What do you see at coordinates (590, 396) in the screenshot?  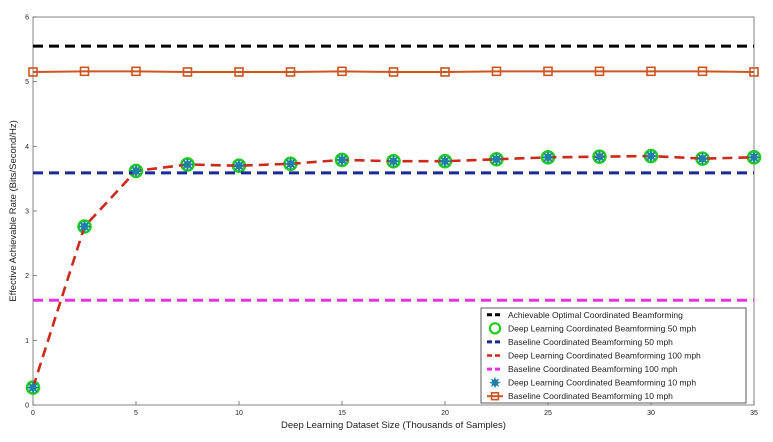 I see `legend-label: Baseline Coordinated Beamforming 10 mph` at bounding box center [590, 396].